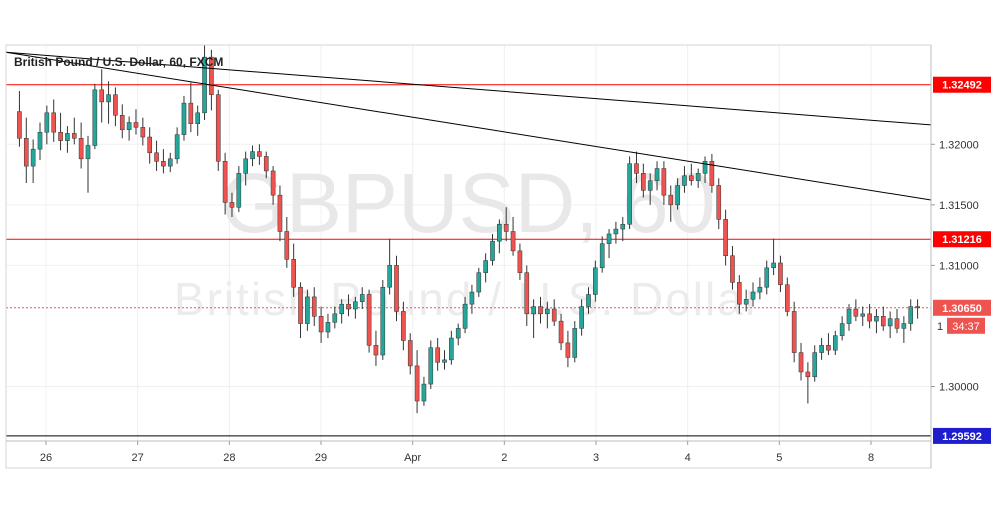 The height and width of the screenshot is (512, 995). Describe the element at coordinates (412, 458) in the screenshot. I see `x-tick-label: Apr` at that location.